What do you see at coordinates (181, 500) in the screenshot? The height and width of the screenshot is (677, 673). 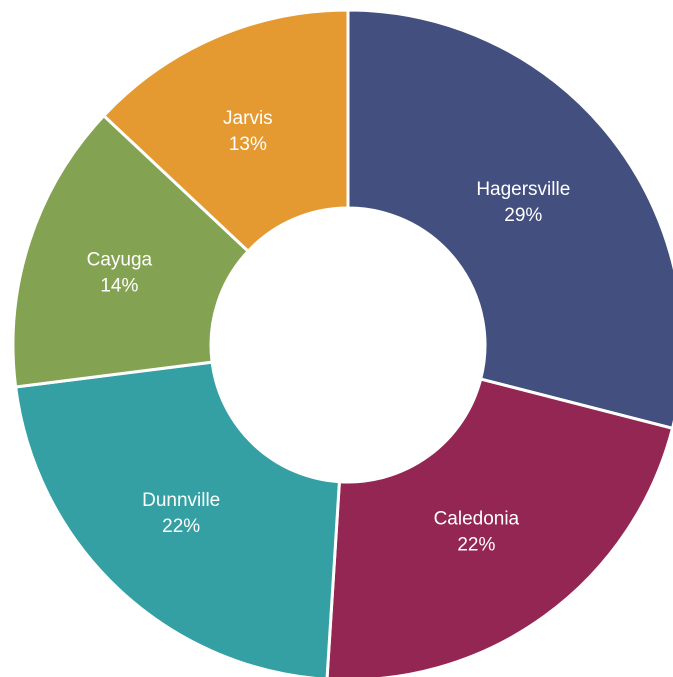 I see `slice-label: Dunnville` at bounding box center [181, 500].